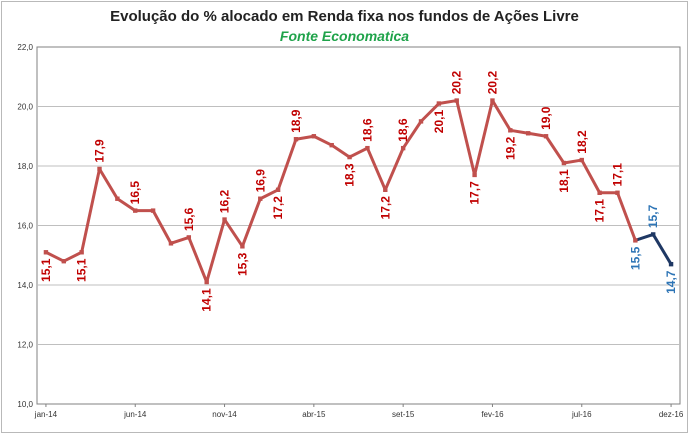  I want to click on data-label: 14,1, so click(207, 300).